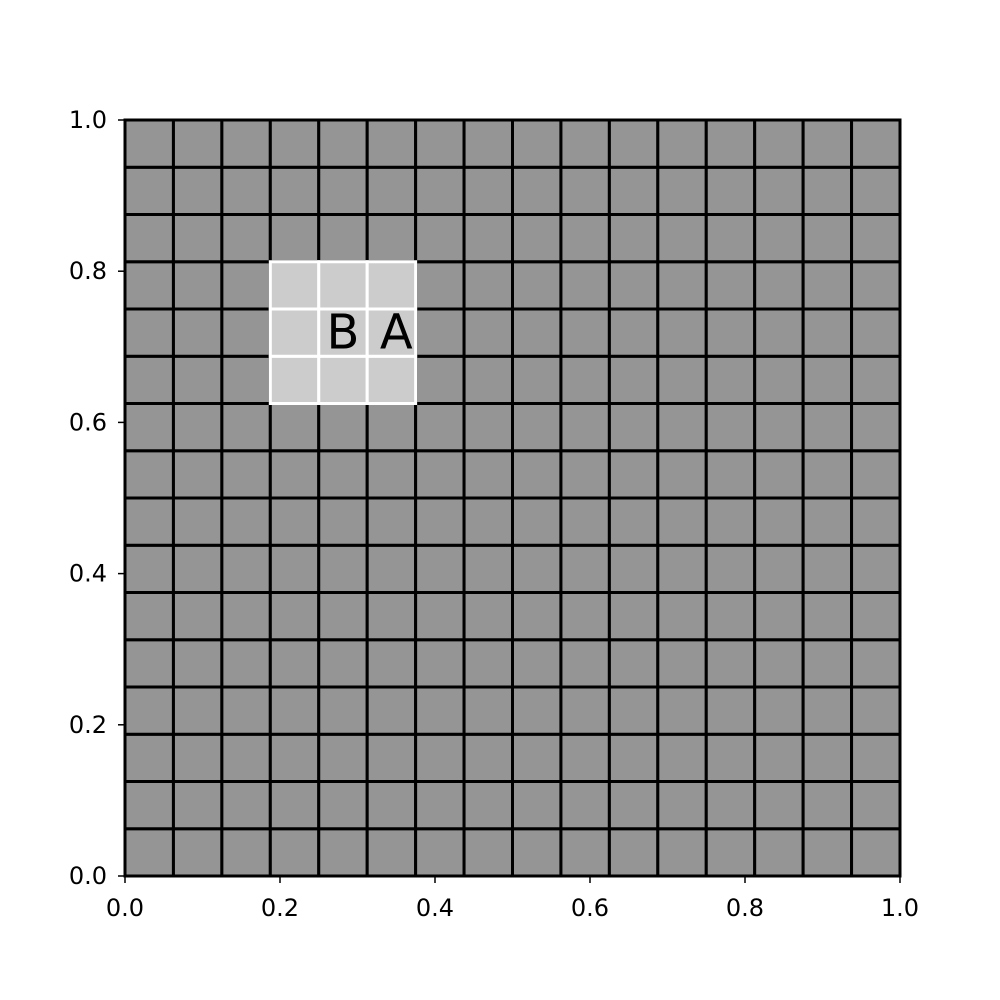 Image resolution: width=1000 pixels, height=1000 pixels. I want to click on x-tick-label: 0.2, so click(280, 908).